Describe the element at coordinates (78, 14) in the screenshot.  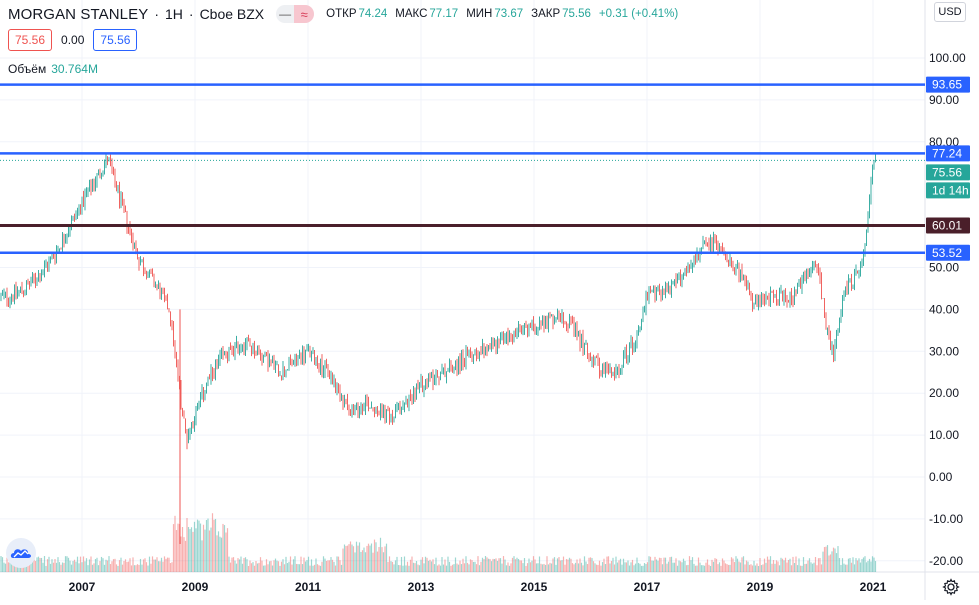
I see `symbol-name: MORGAN STANLEY` at that location.